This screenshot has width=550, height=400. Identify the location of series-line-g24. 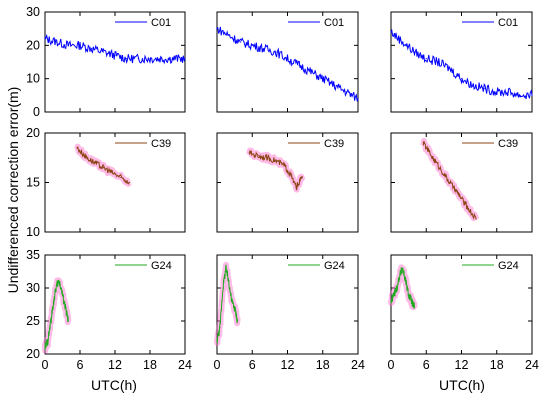
(227, 304).